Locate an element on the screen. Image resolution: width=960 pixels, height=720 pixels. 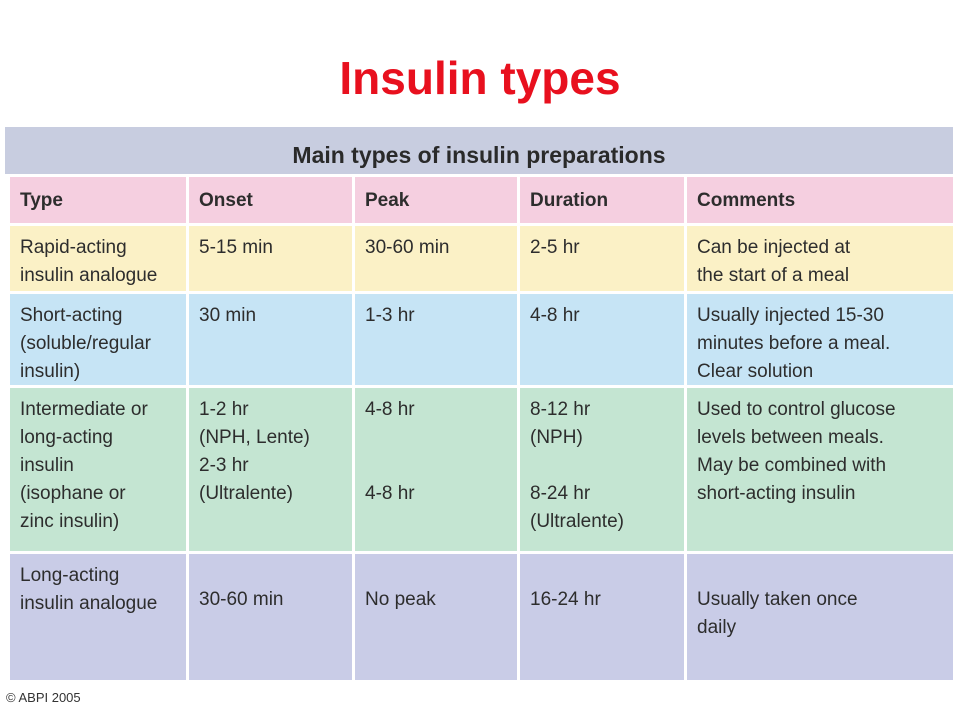
short-acting-type: Short-acting (soluble/regular insulin) is located at coordinates (98, 339).